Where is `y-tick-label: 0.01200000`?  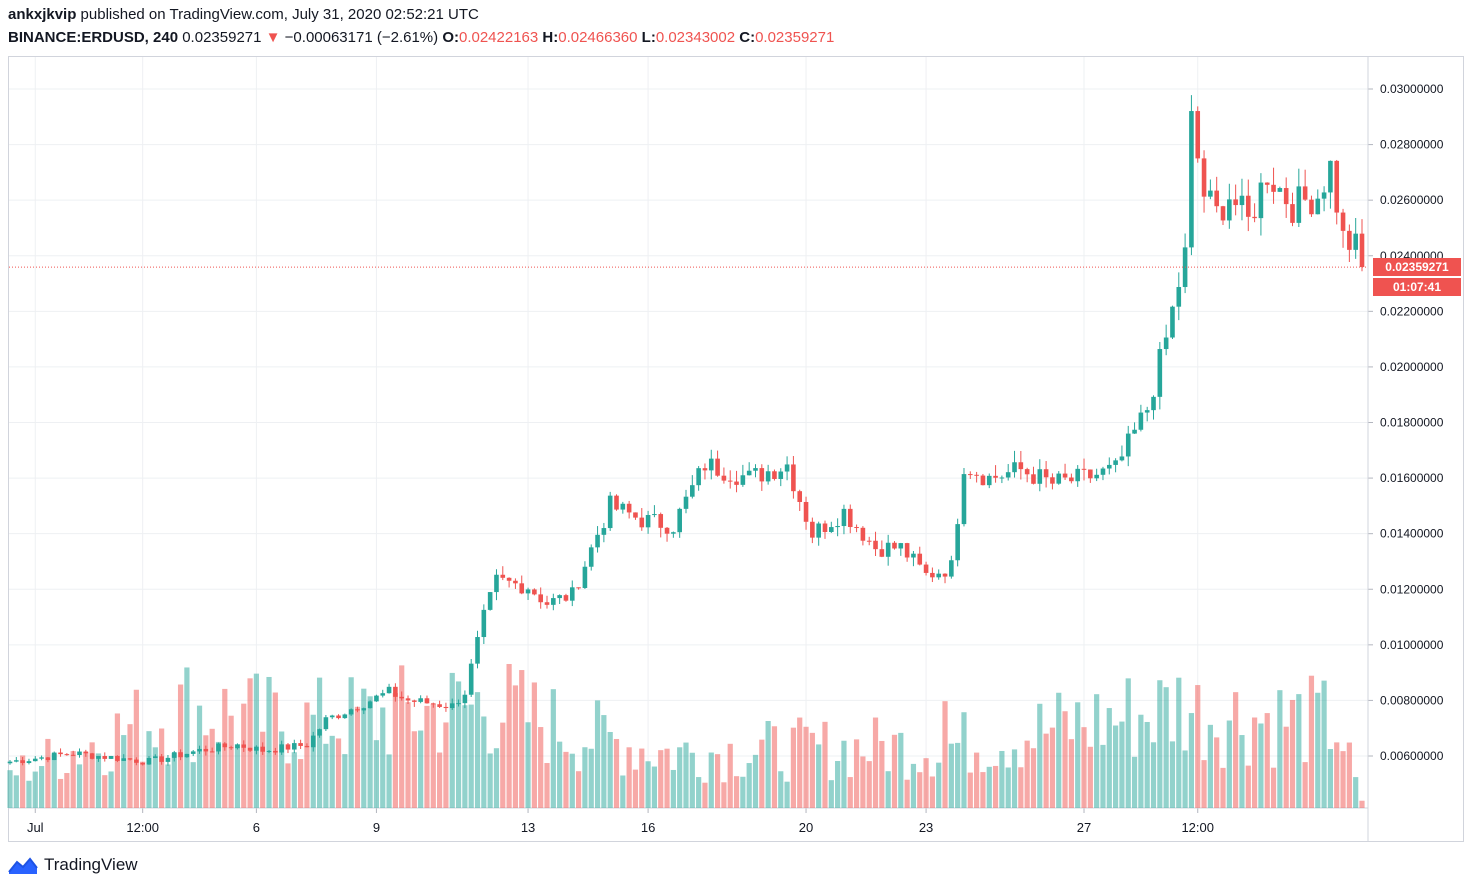 y-tick-label: 0.01200000 is located at coordinates (1412, 589).